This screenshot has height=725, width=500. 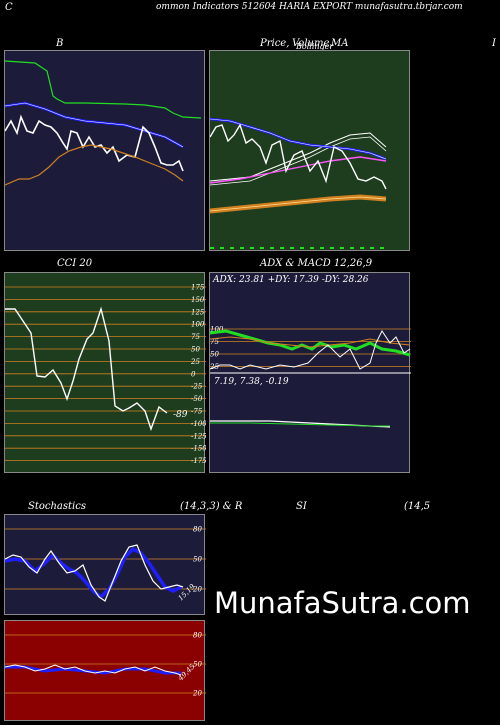 What do you see at coordinates (315, 46) in the screenshot?
I see `price-label-c: Bollinger` at bounding box center [315, 46].